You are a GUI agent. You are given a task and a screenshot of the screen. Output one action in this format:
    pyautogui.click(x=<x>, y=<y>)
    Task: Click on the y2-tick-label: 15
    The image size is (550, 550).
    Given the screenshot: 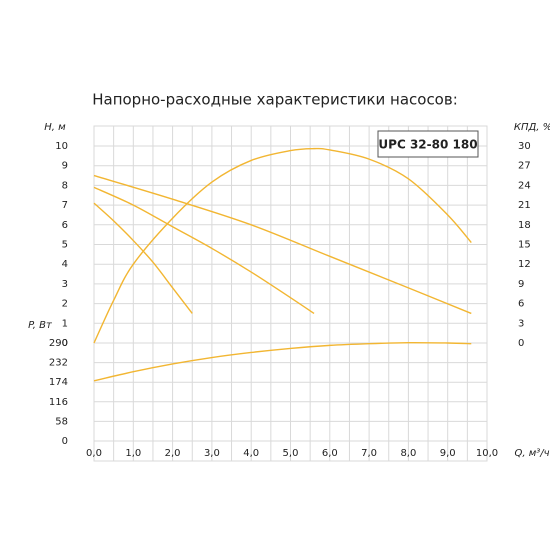 What is the action you would take?
    pyautogui.click(x=524, y=245)
    